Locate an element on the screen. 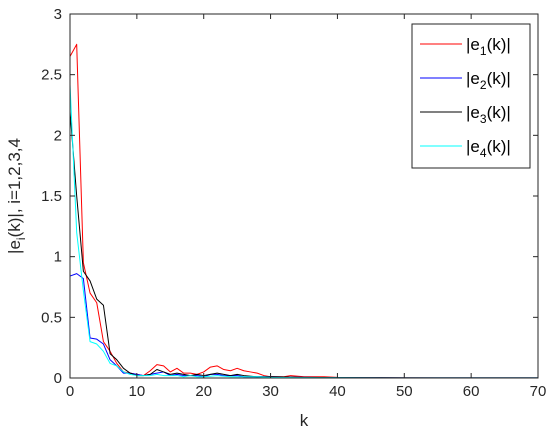 The height and width of the screenshot is (437, 550). y-axis-label-subscript: i is located at coordinates (21, 238).